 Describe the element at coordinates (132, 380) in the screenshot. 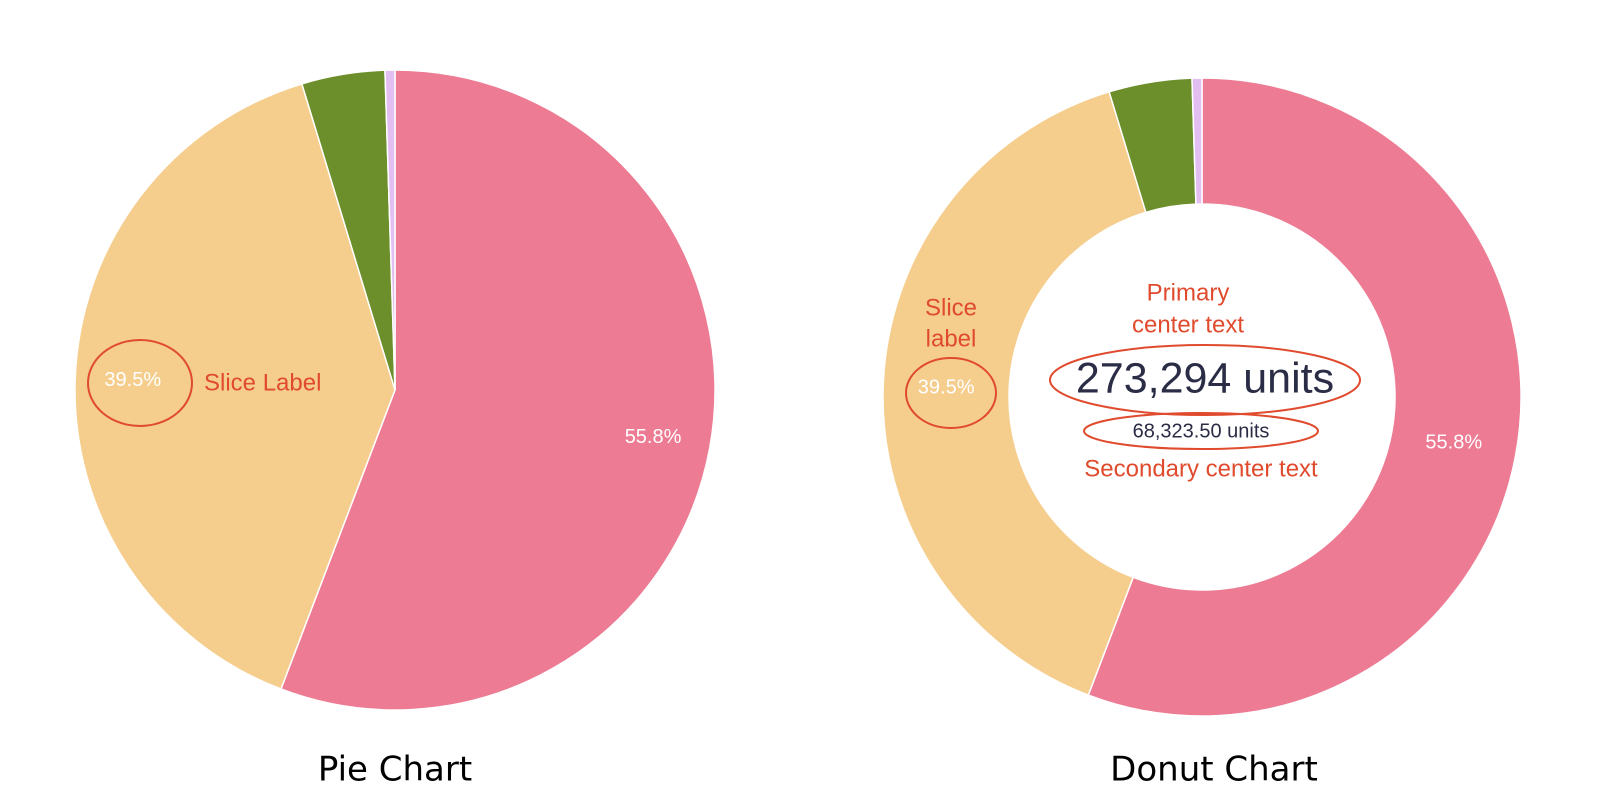

I see `pie-slice-label-peach: 39.5%` at that location.